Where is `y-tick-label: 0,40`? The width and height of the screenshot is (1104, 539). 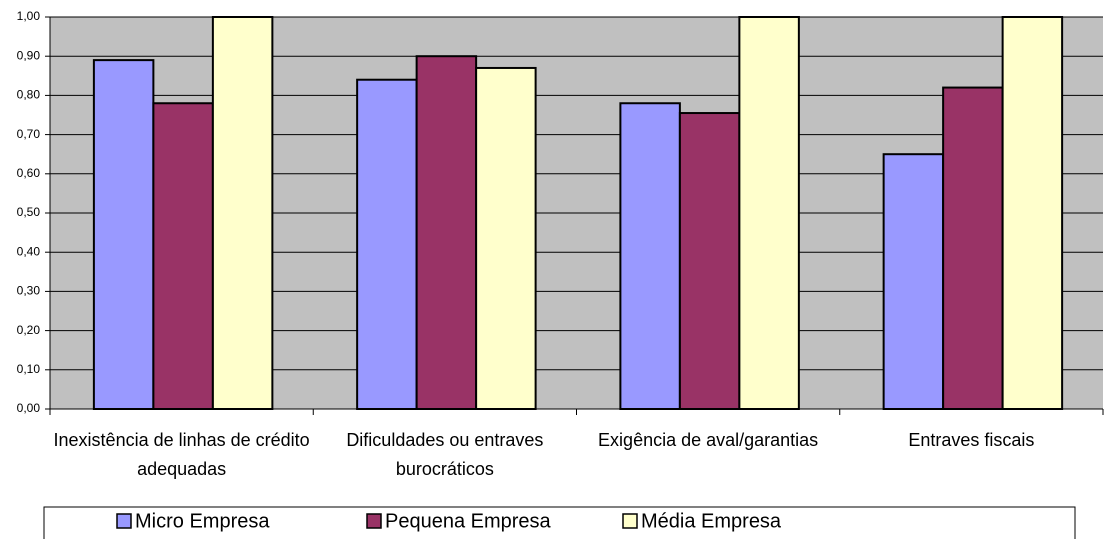
y-tick-label: 0,40 is located at coordinates (29, 251).